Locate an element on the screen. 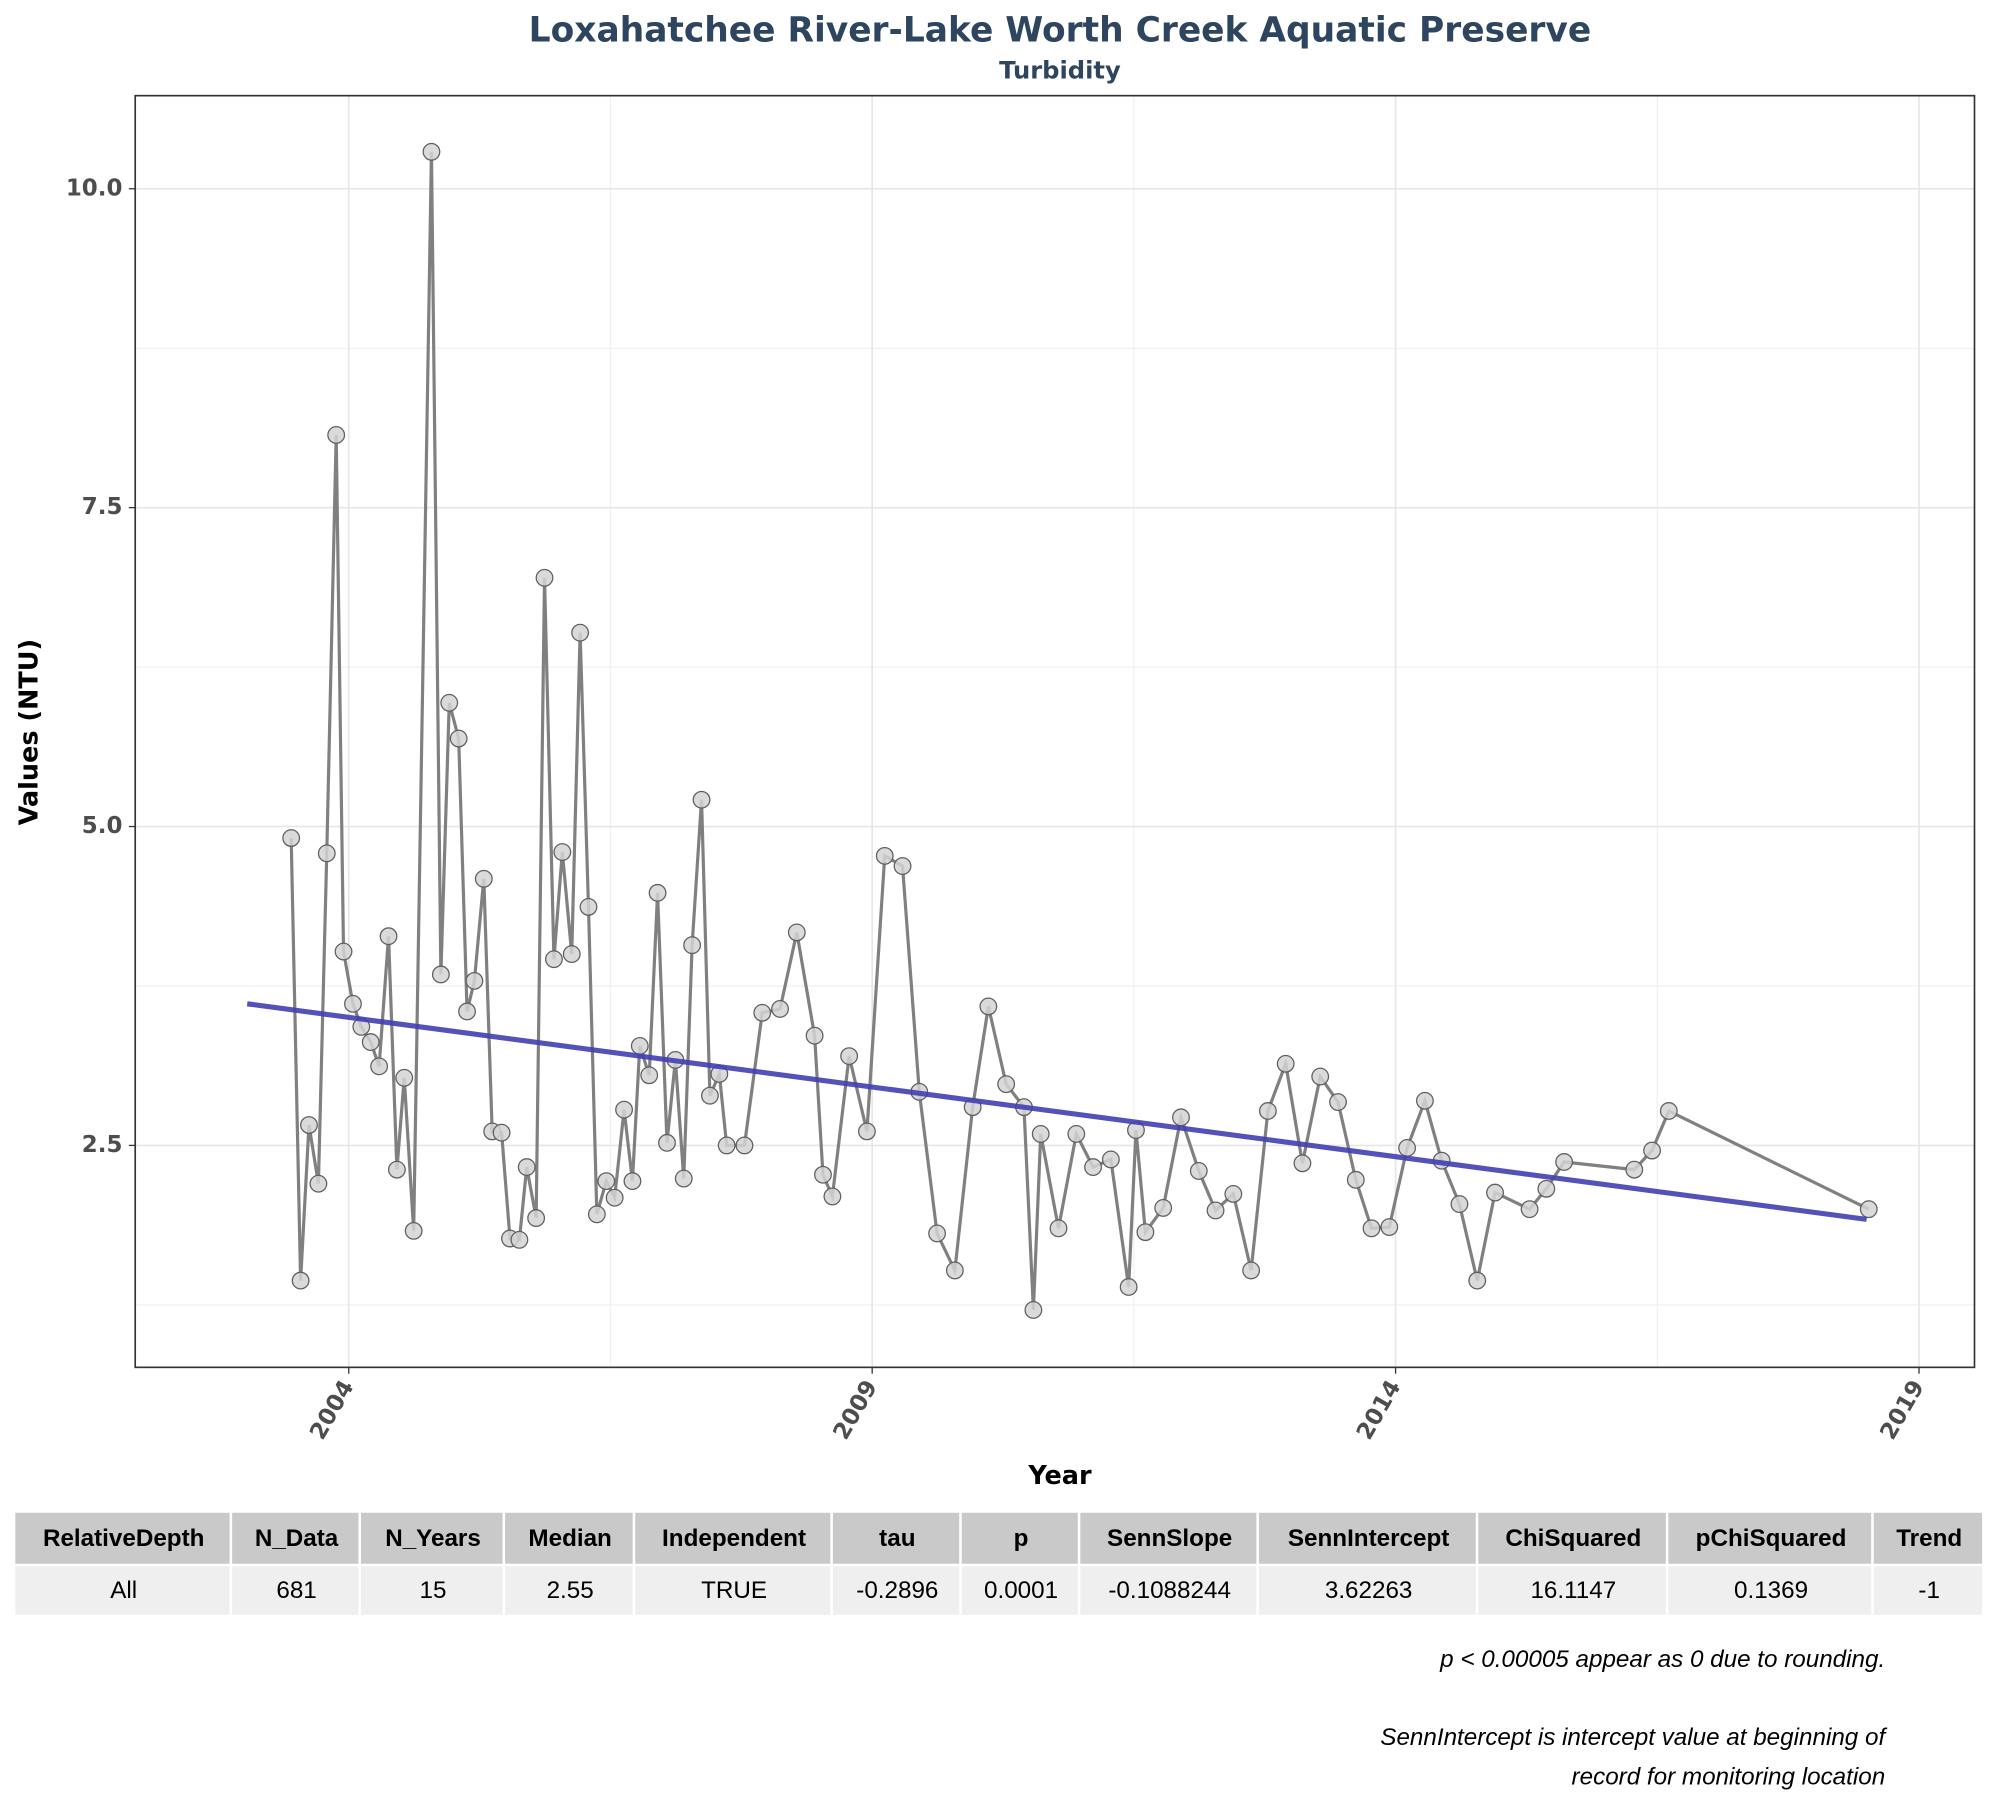 Image resolution: width=2000 pixels, height=1800 pixels. table-cell-text: 3.62263 is located at coordinates (1369, 1590).